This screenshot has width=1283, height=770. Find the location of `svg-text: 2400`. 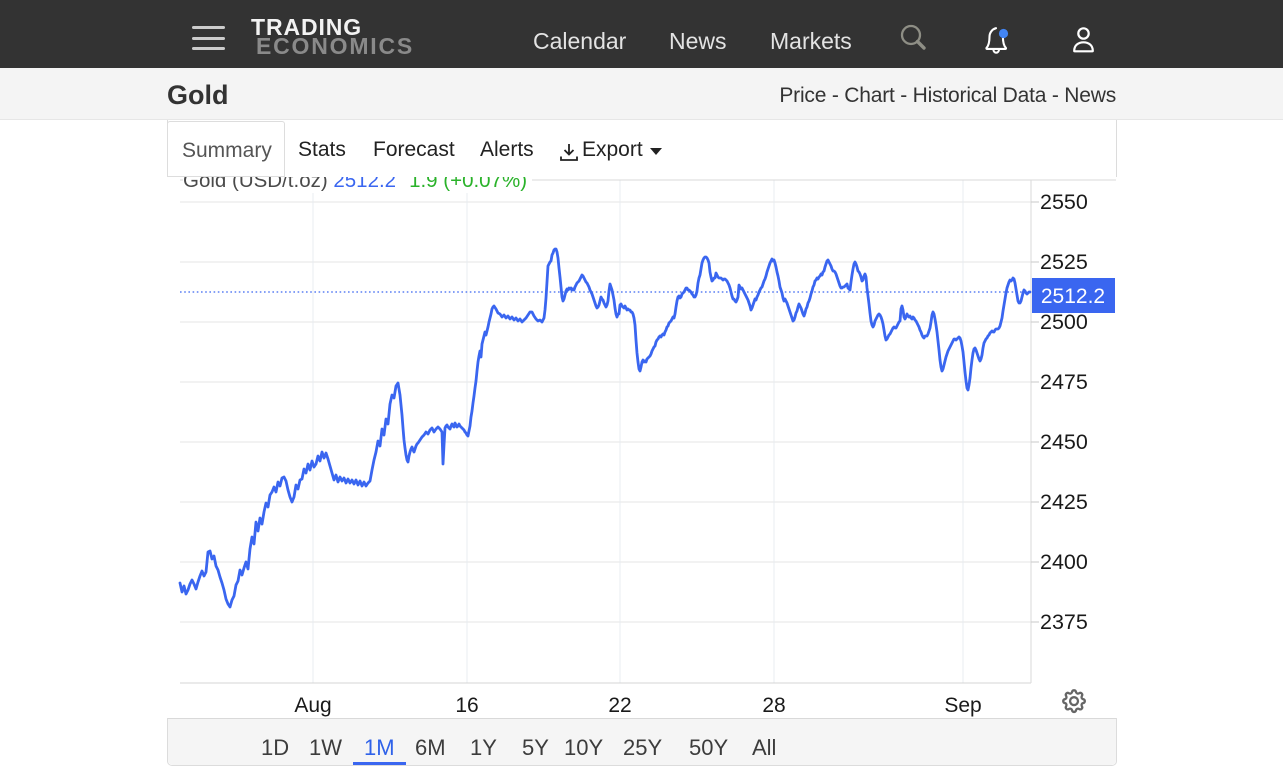

svg-text: 2400 is located at coordinates (1064, 562).